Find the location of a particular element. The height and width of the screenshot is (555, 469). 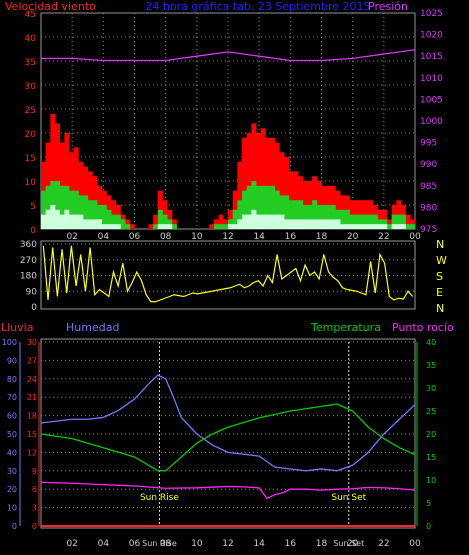

pressure-y-tick: 995 is located at coordinates (428, 144).